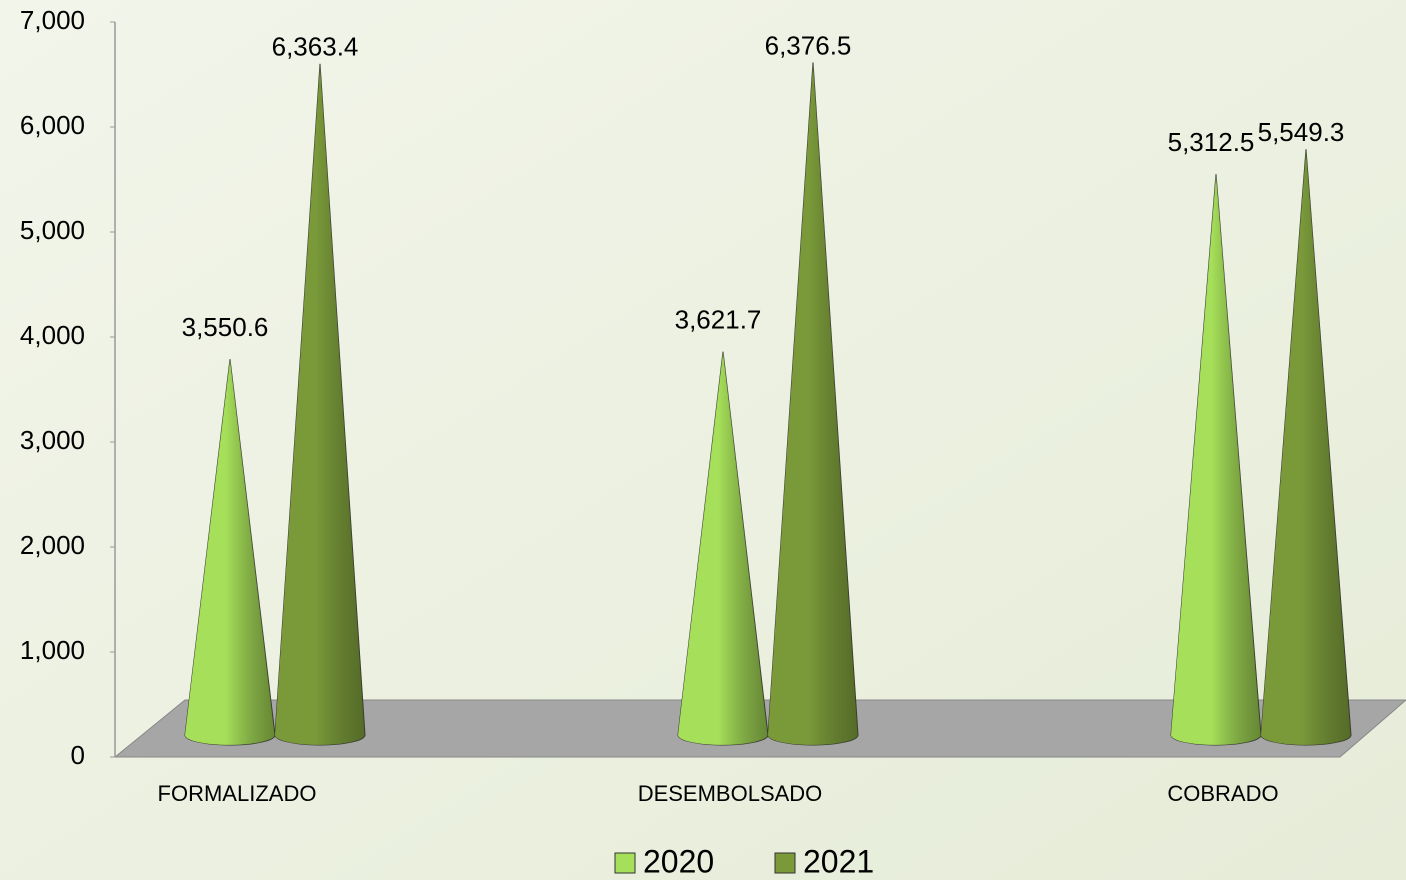 The width and height of the screenshot is (1406, 880). I want to click on y-tick-label: 3,000, so click(52, 440).